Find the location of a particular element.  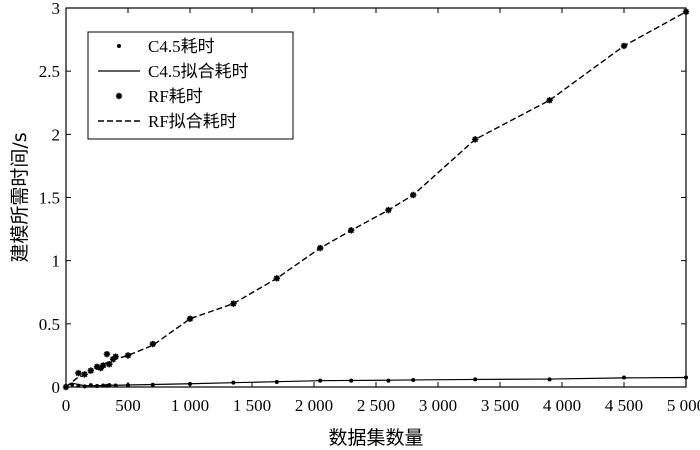

legend-label: RF拟合耗时 is located at coordinates (192, 121).